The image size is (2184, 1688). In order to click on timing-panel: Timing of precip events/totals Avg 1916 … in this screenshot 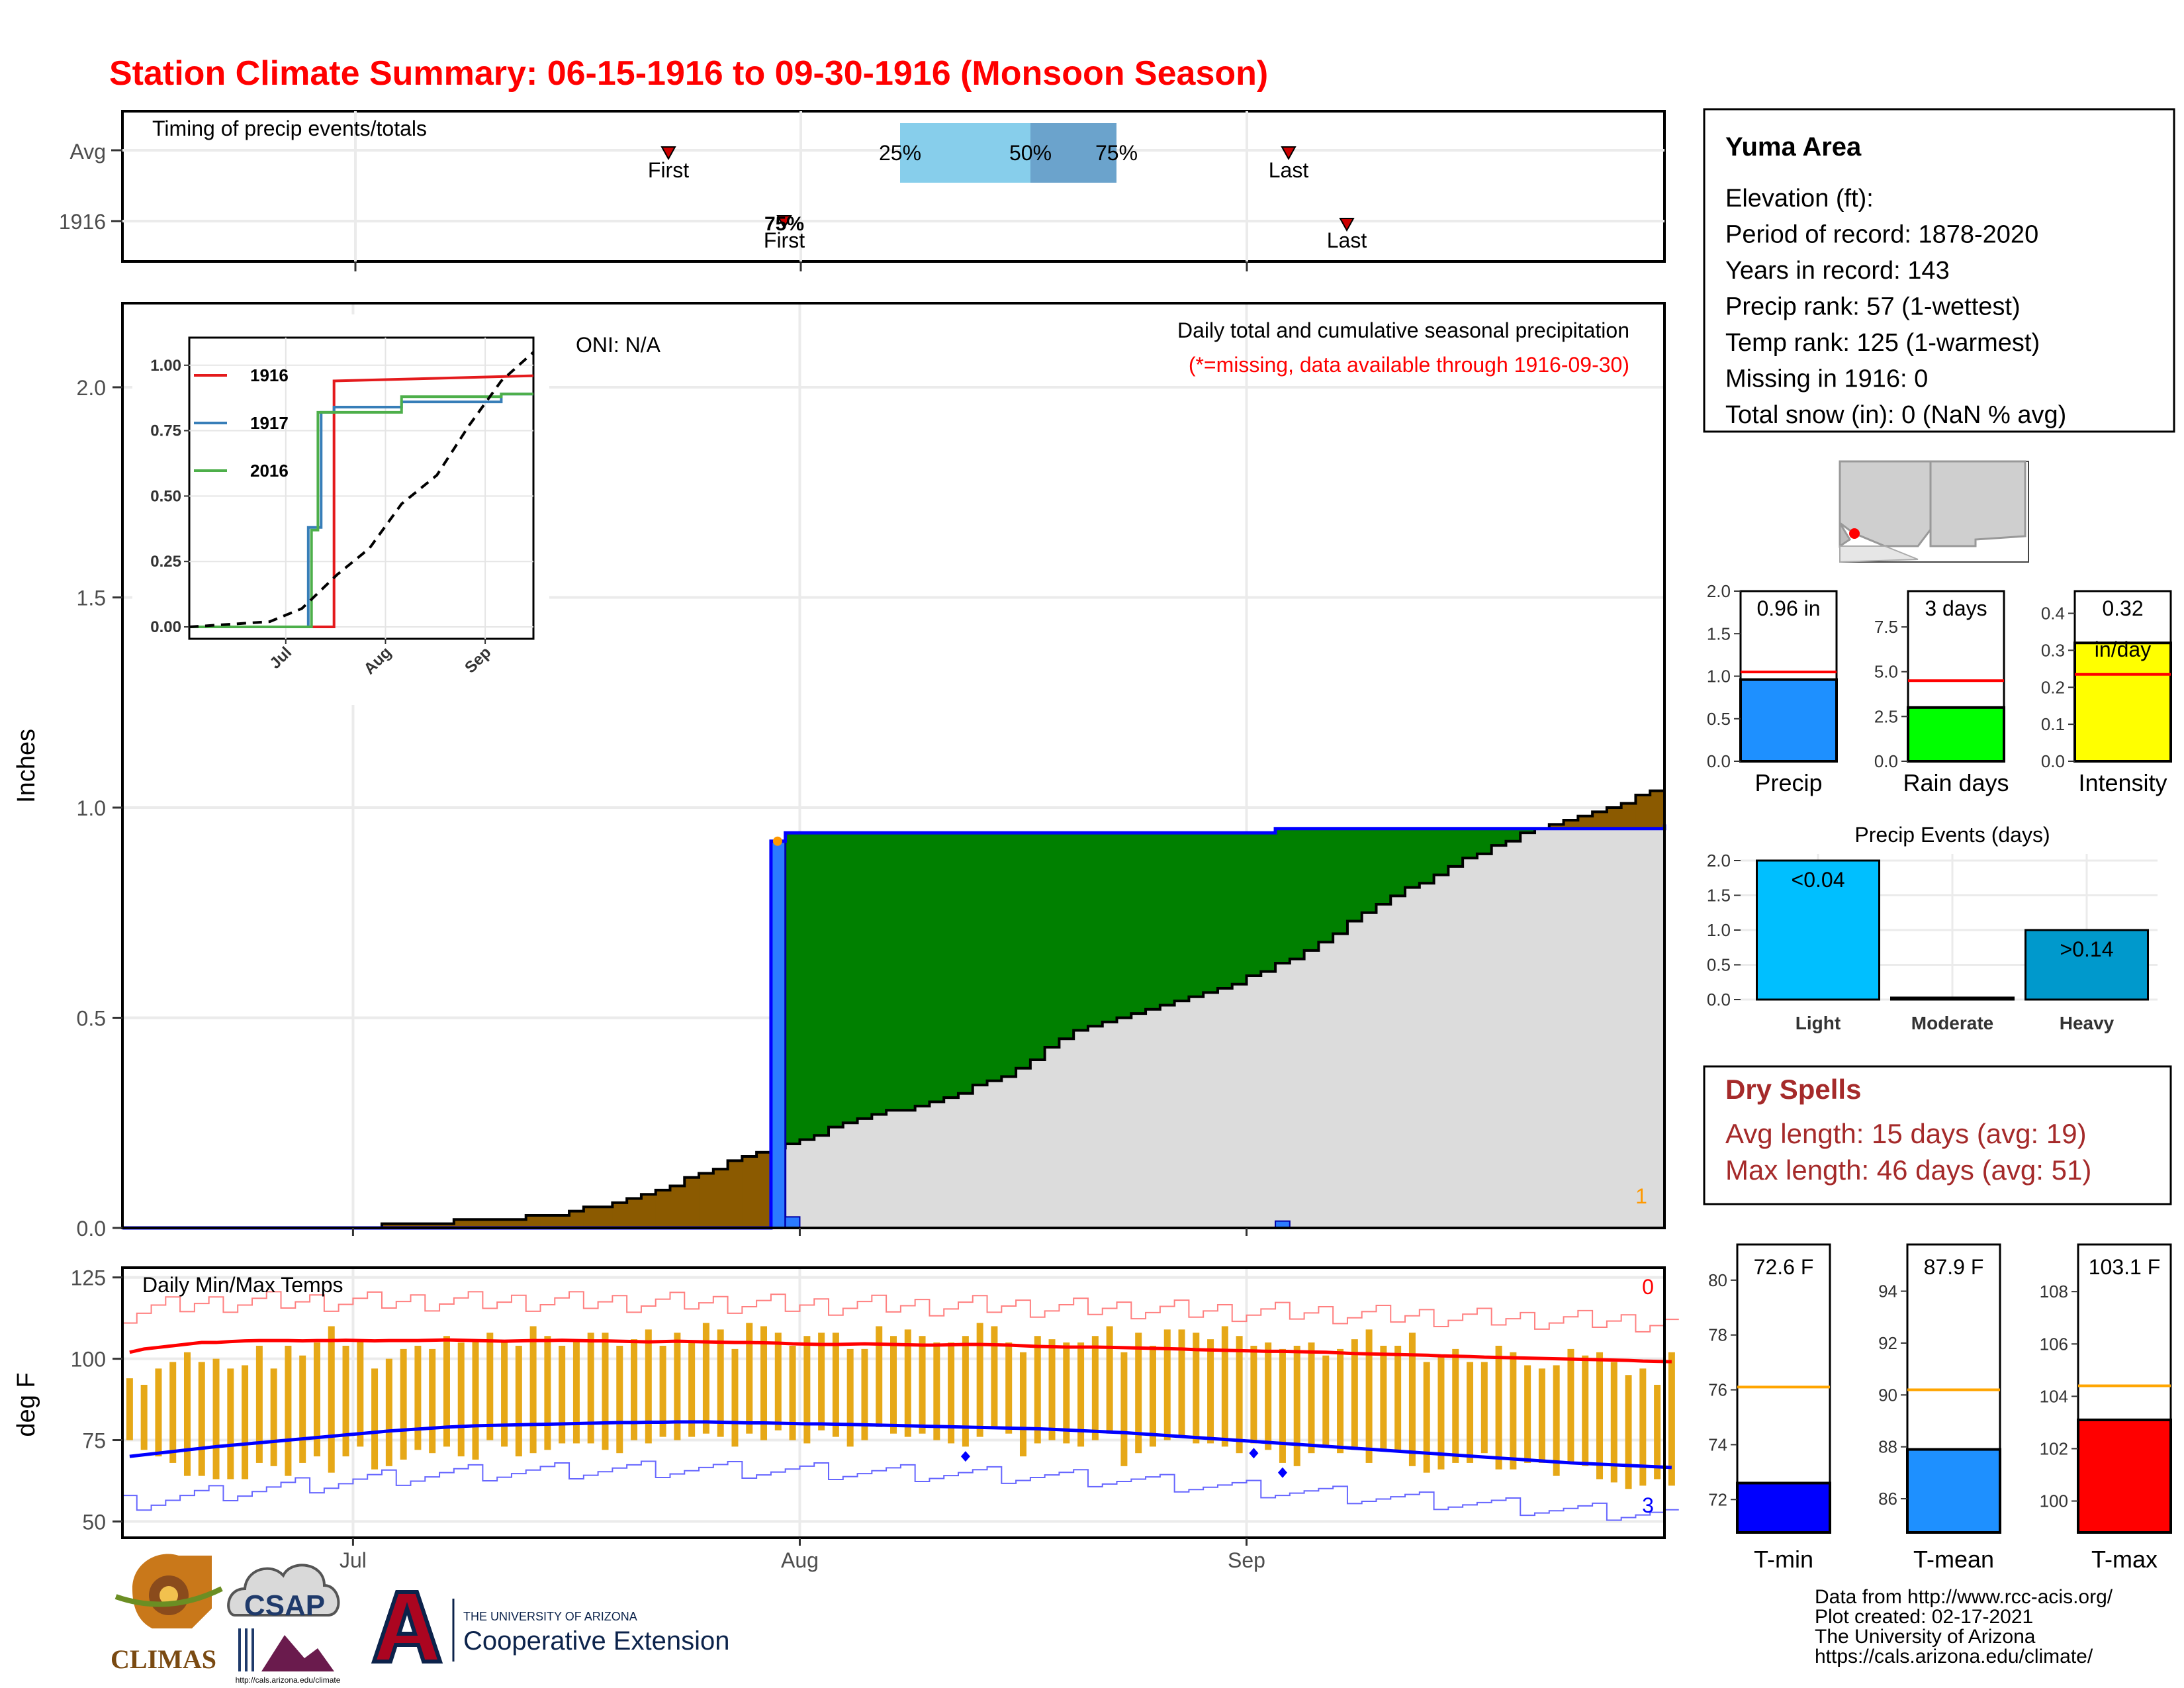, I will do `click(862, 190)`.